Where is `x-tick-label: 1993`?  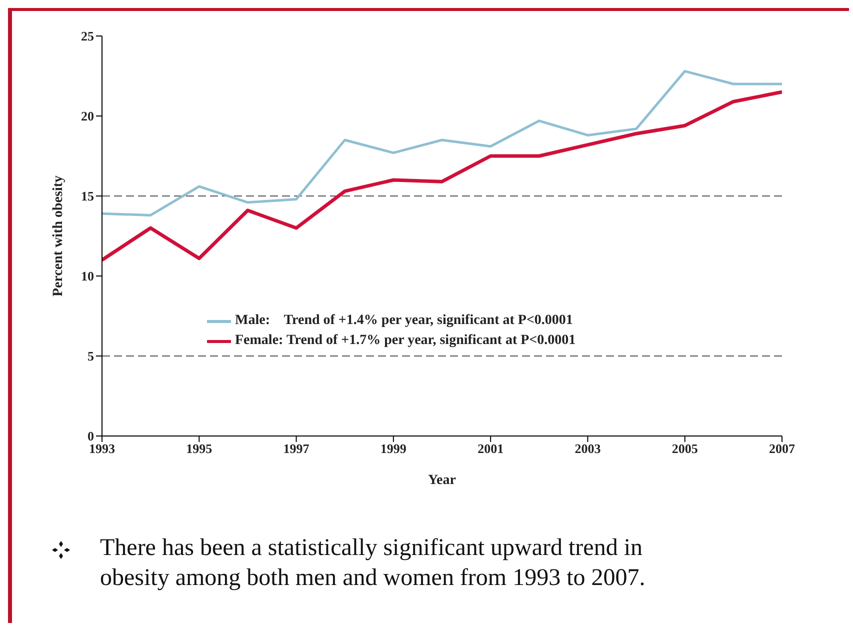
x-tick-label: 1993 is located at coordinates (102, 448).